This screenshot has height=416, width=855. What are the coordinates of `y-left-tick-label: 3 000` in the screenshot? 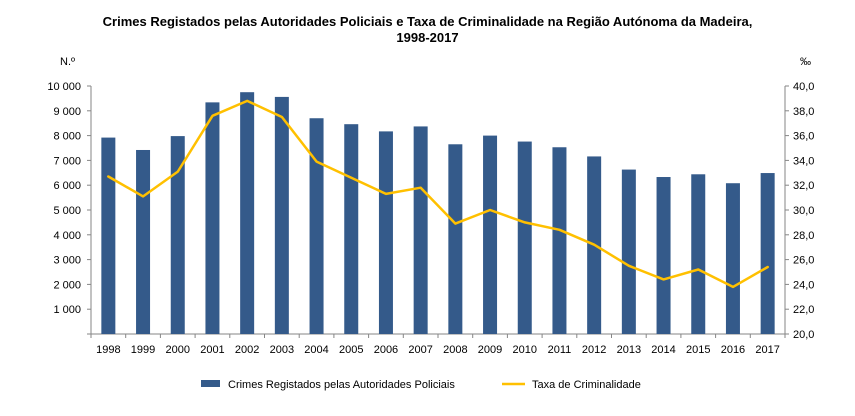 It's located at (67, 261).